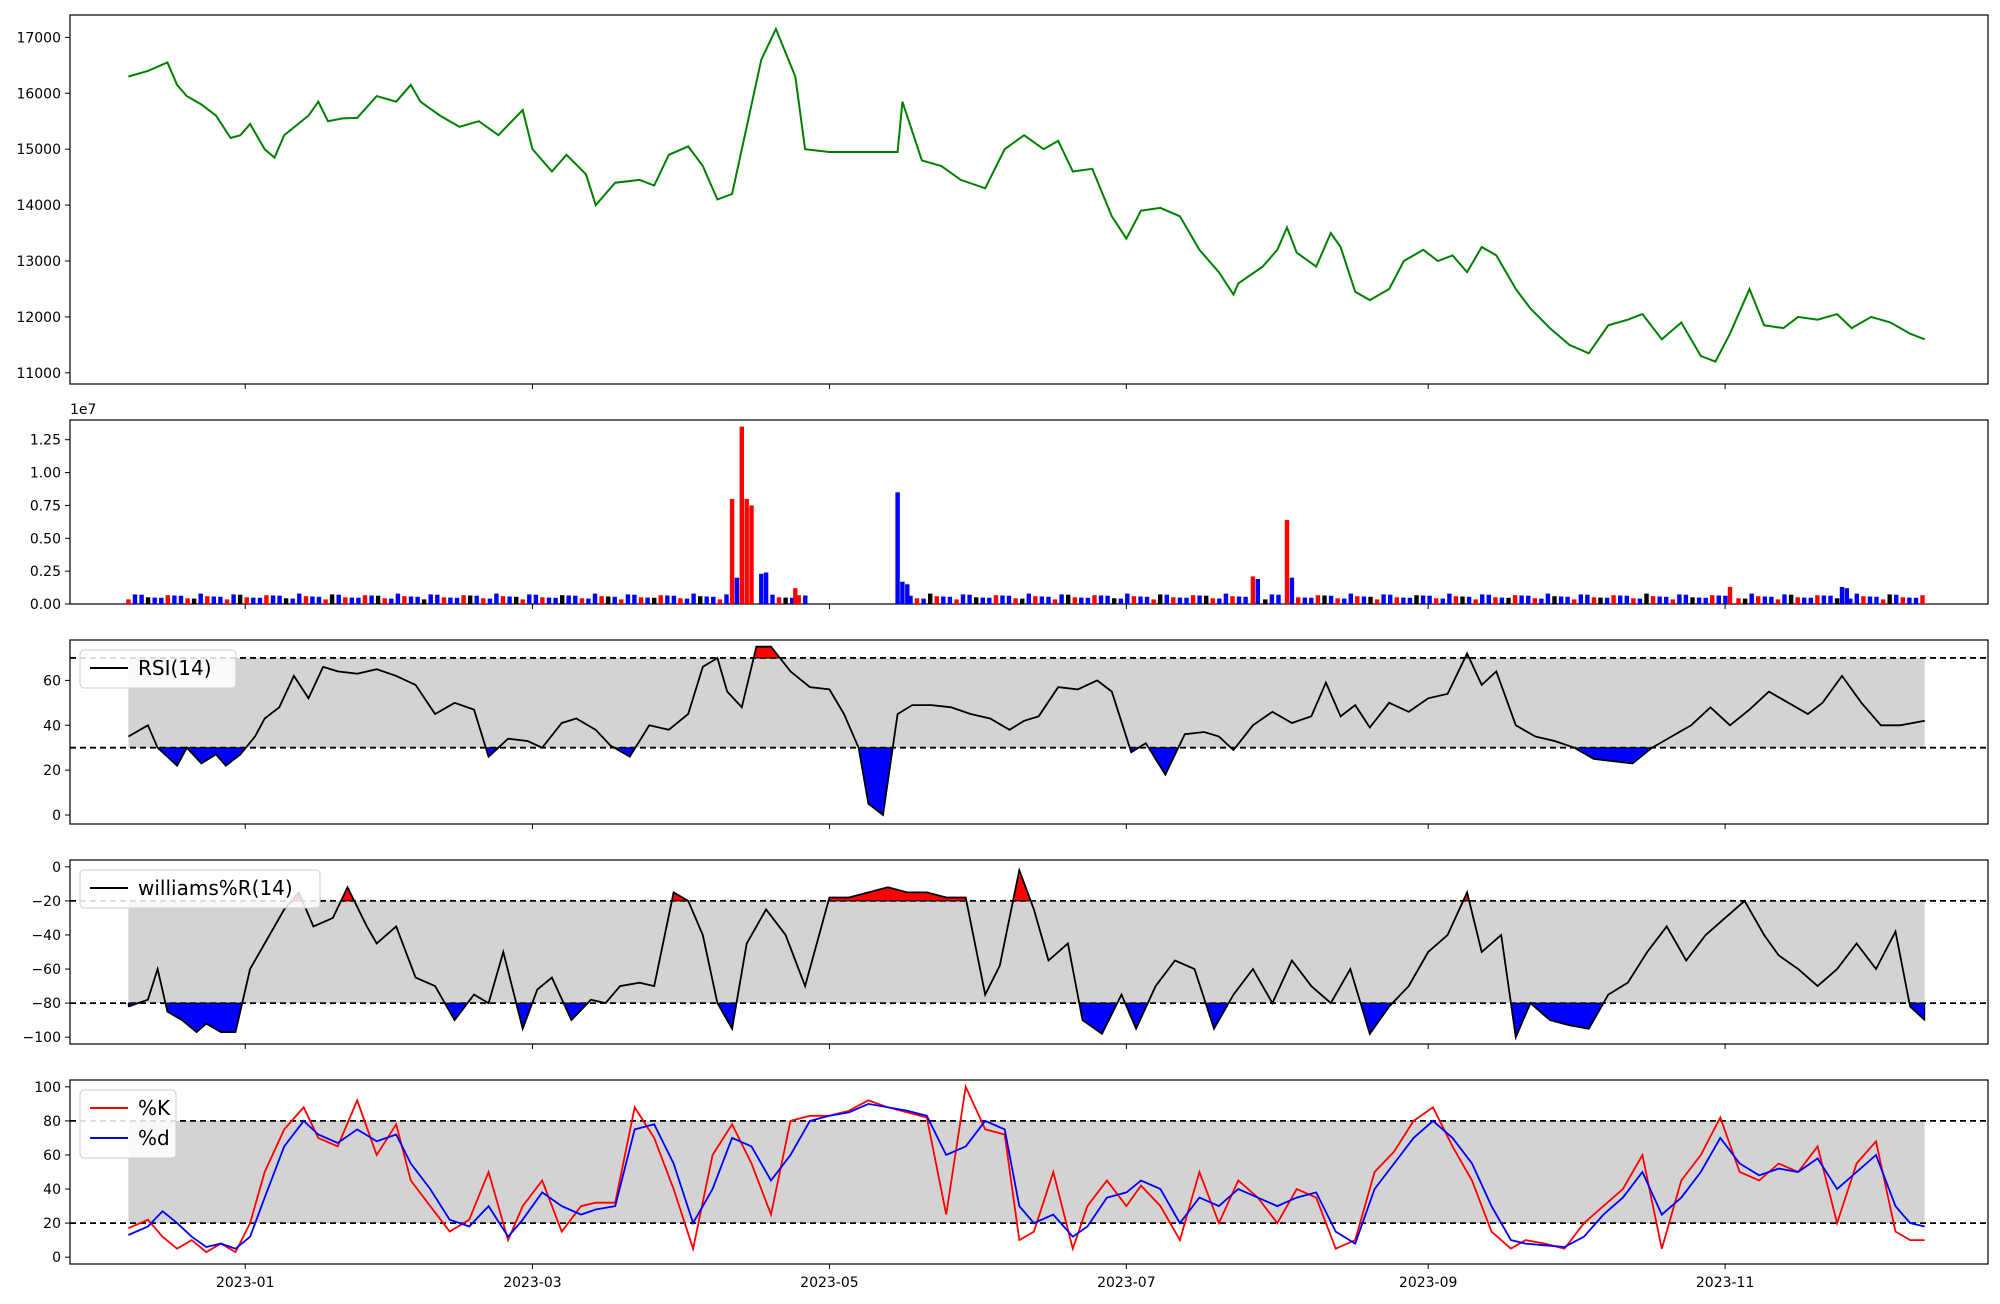 The width and height of the screenshot is (2000, 1304). I want to click on williams-ytick-label: −80, so click(46, 1004).